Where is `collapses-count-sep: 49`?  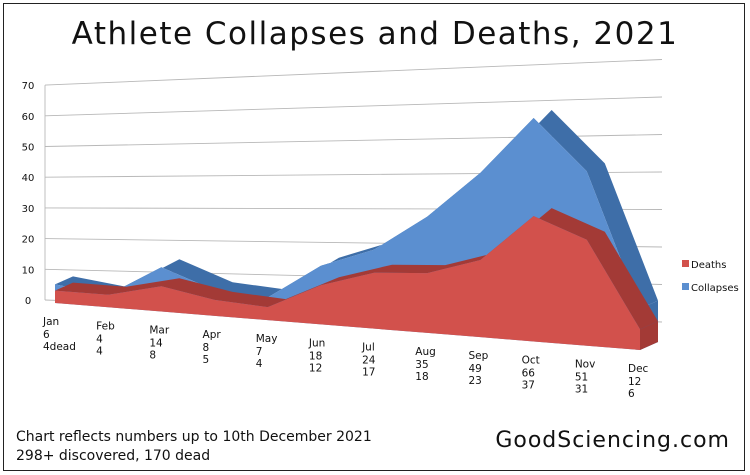 collapses-count-sep: 49 is located at coordinates (474, 369).